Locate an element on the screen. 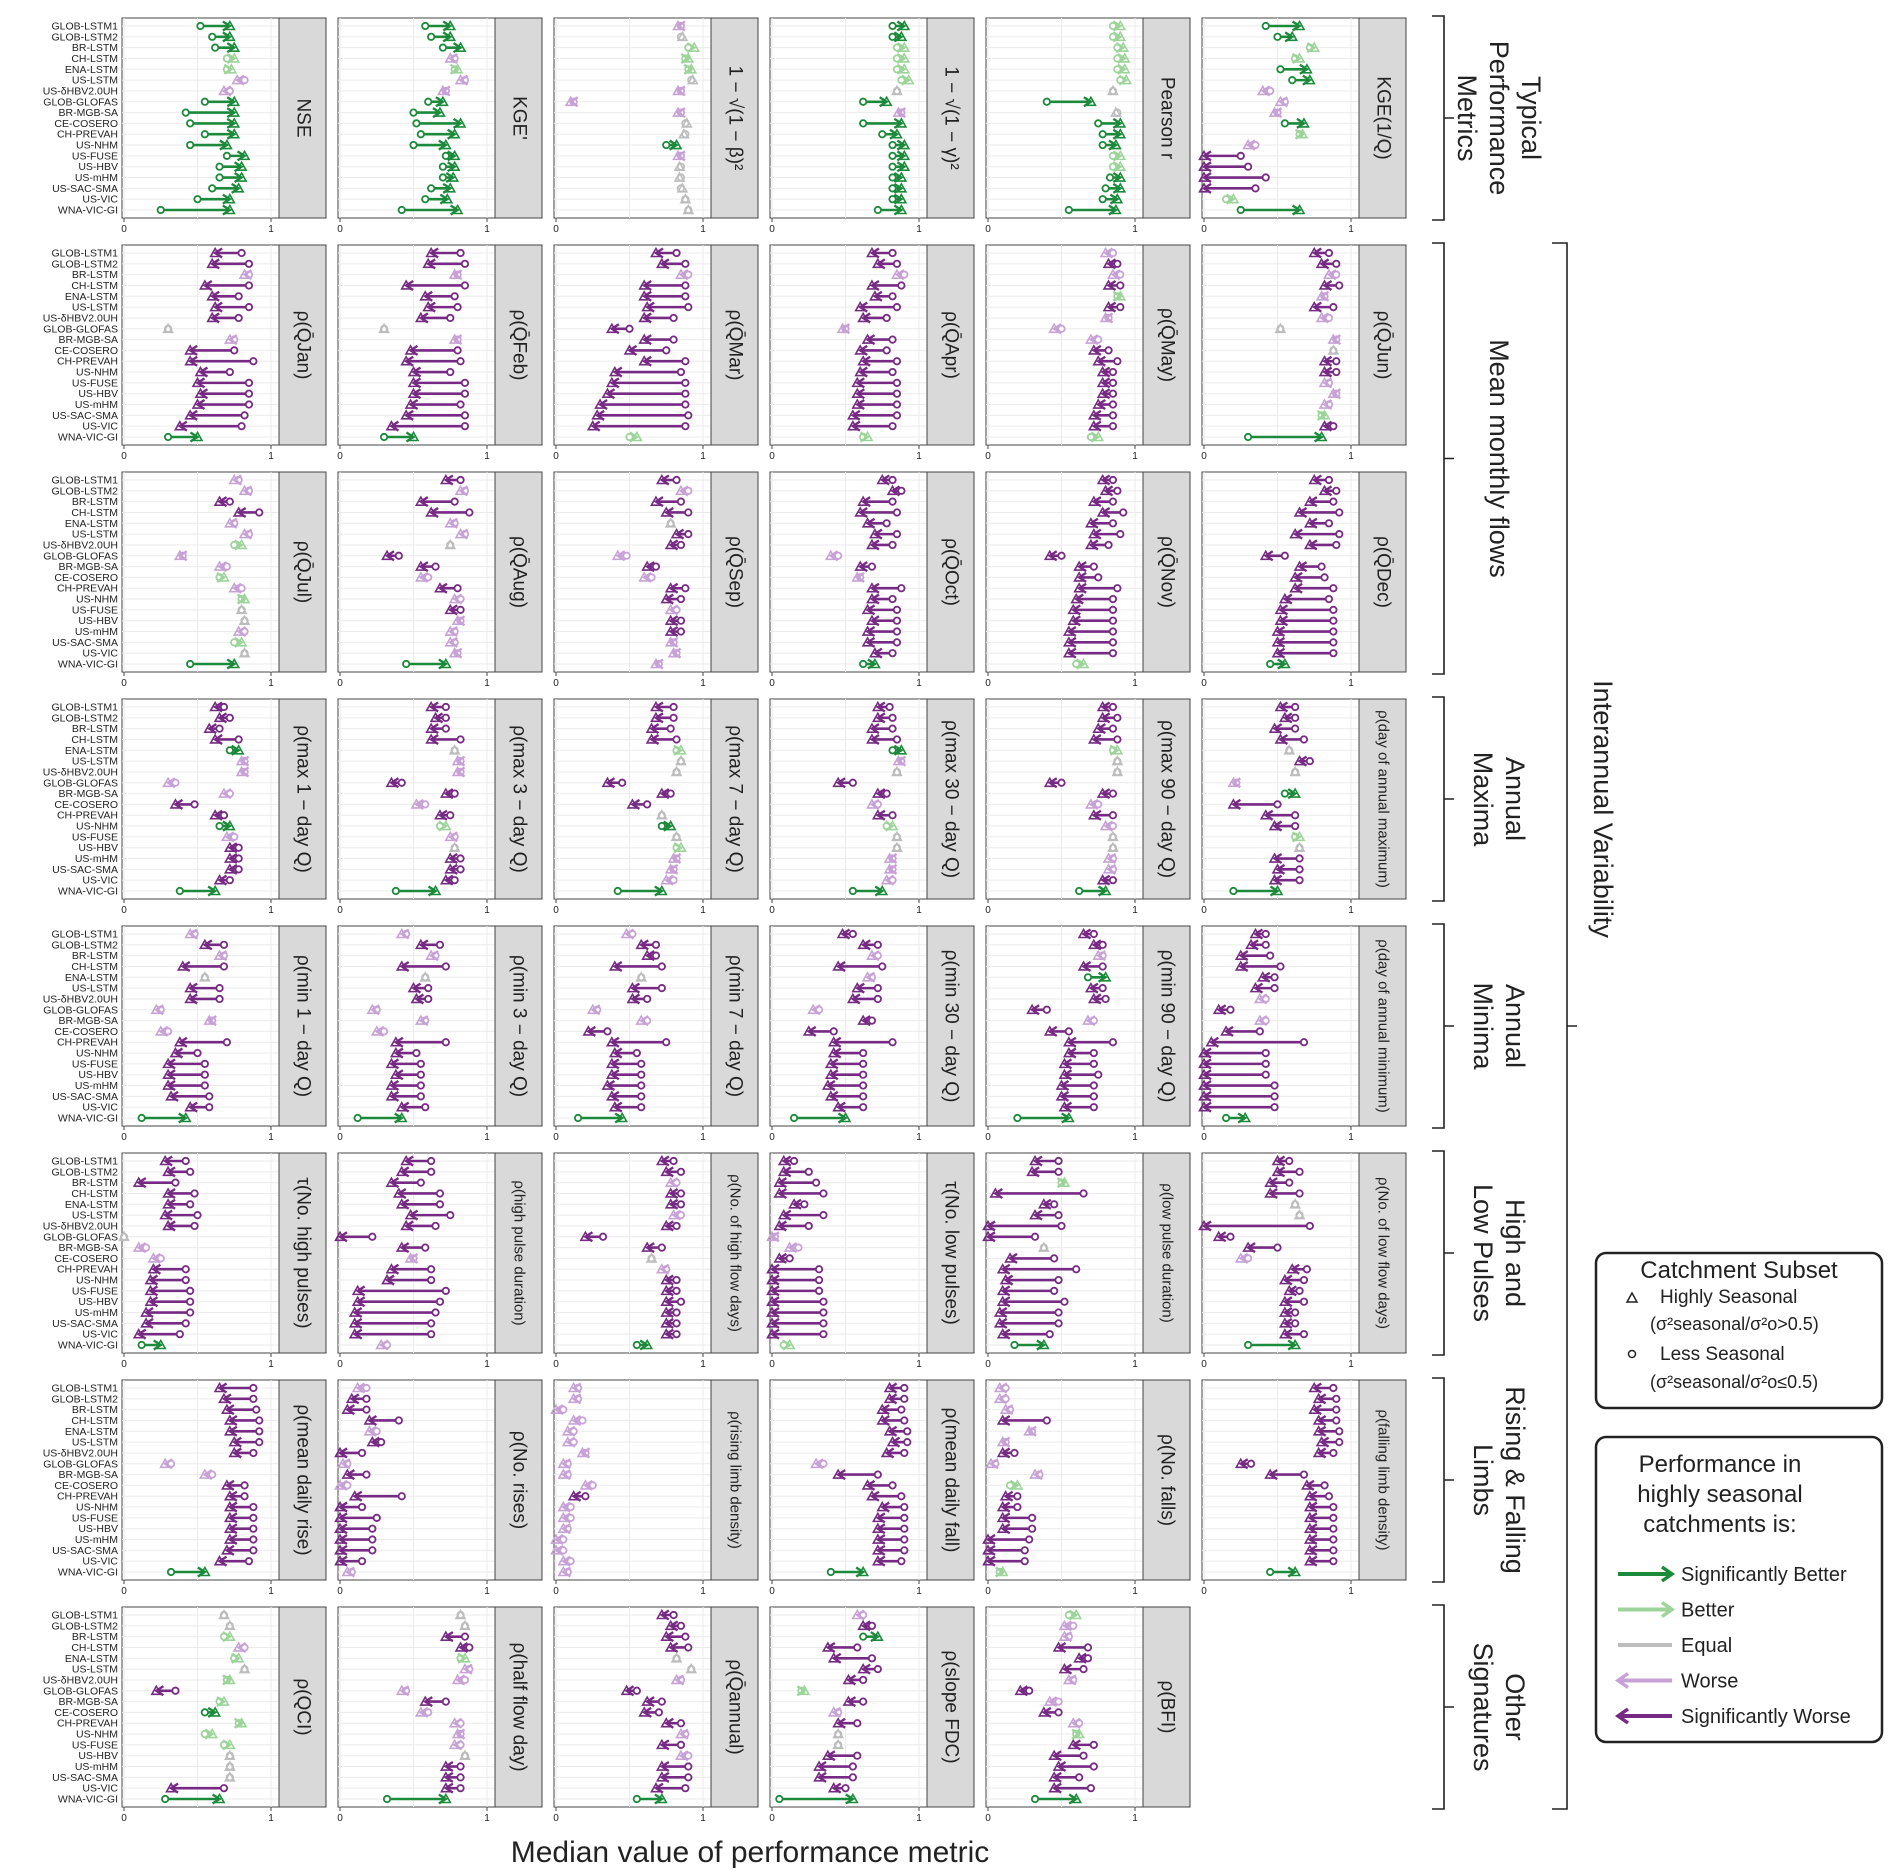 This screenshot has height=1876, width=1892. model-label: WNA-VIC-GI is located at coordinates (88, 1346).